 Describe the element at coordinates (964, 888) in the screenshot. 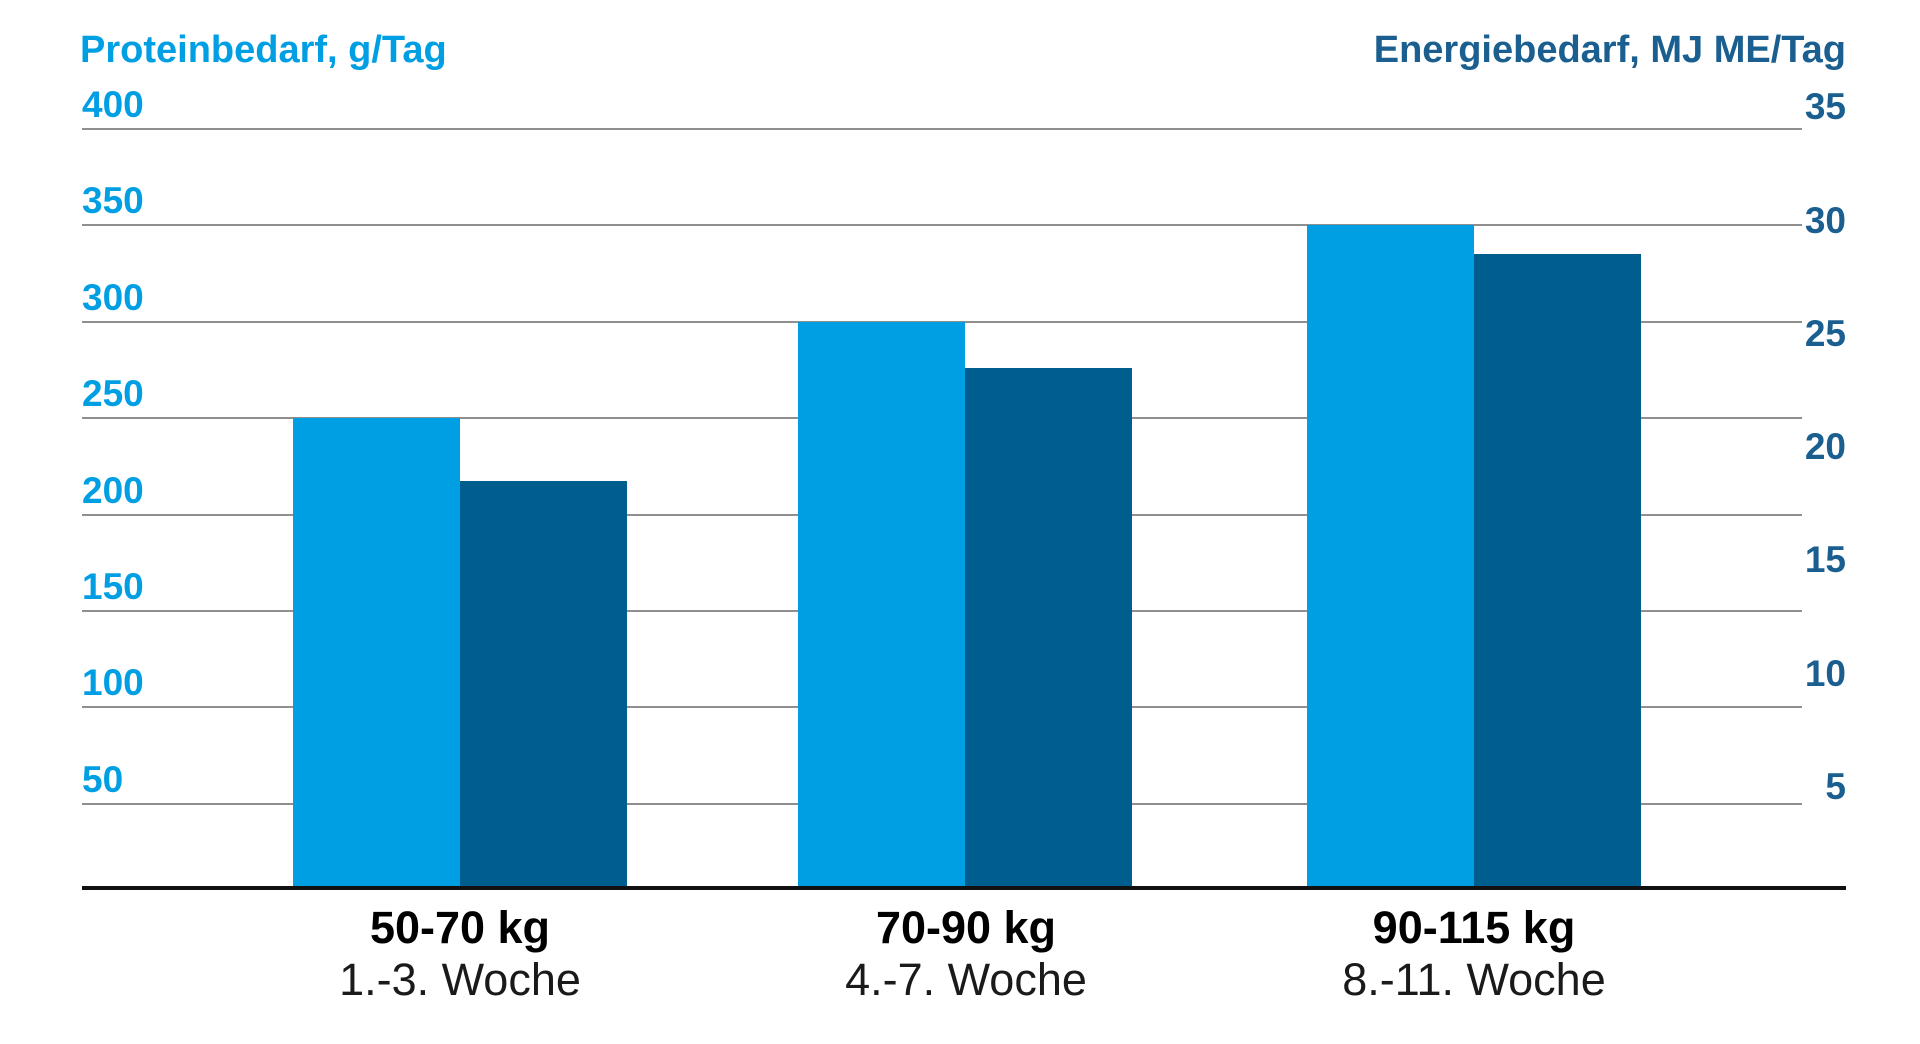

I see `x-axis-line` at that location.